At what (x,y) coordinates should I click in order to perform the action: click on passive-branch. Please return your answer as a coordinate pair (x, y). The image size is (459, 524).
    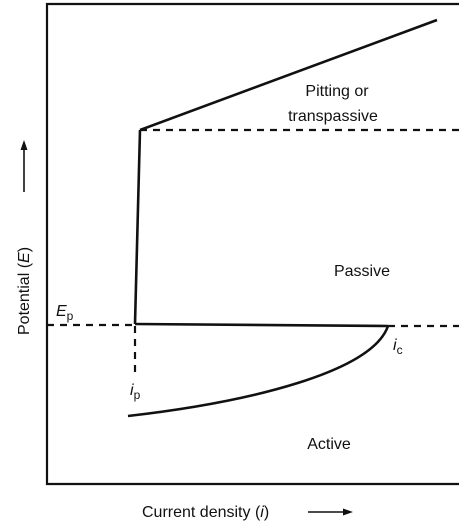
    Looking at the image, I should click on (137, 227).